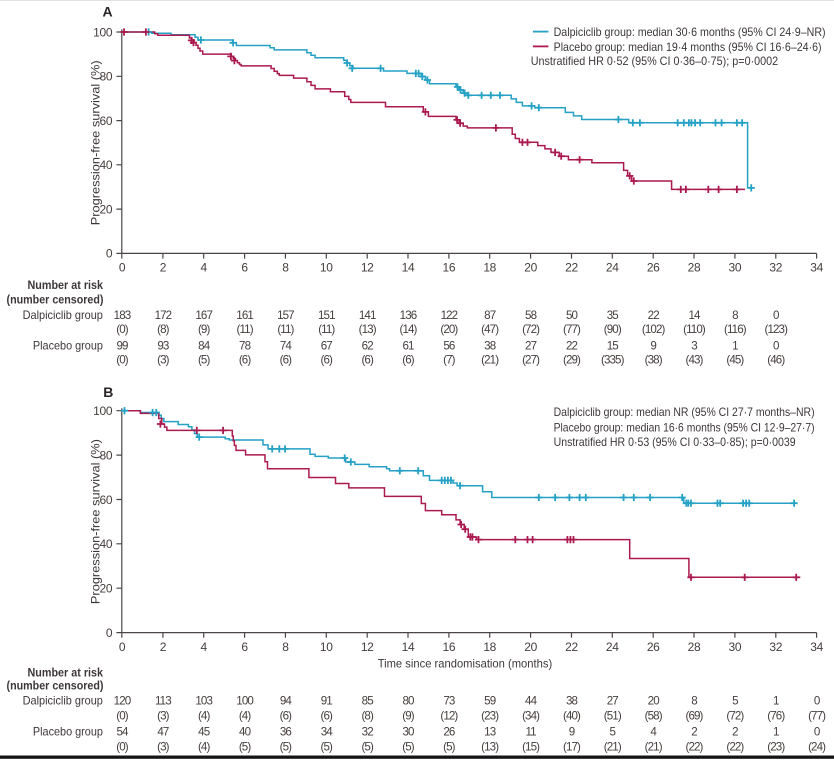  I want to click on svg-text: (11), so click(326, 329).